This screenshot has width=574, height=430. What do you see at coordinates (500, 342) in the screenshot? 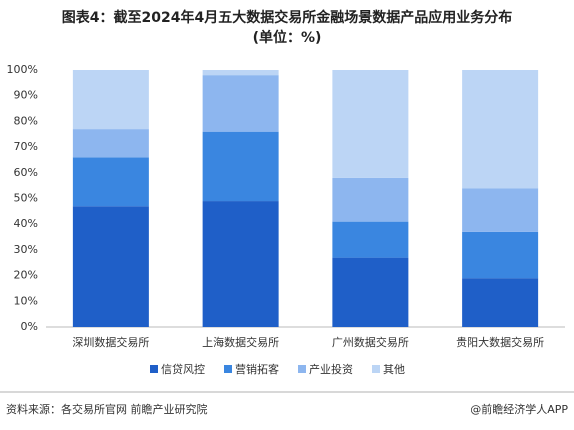
I see `x-tick-label: 贵阳大数据交易所` at bounding box center [500, 342].